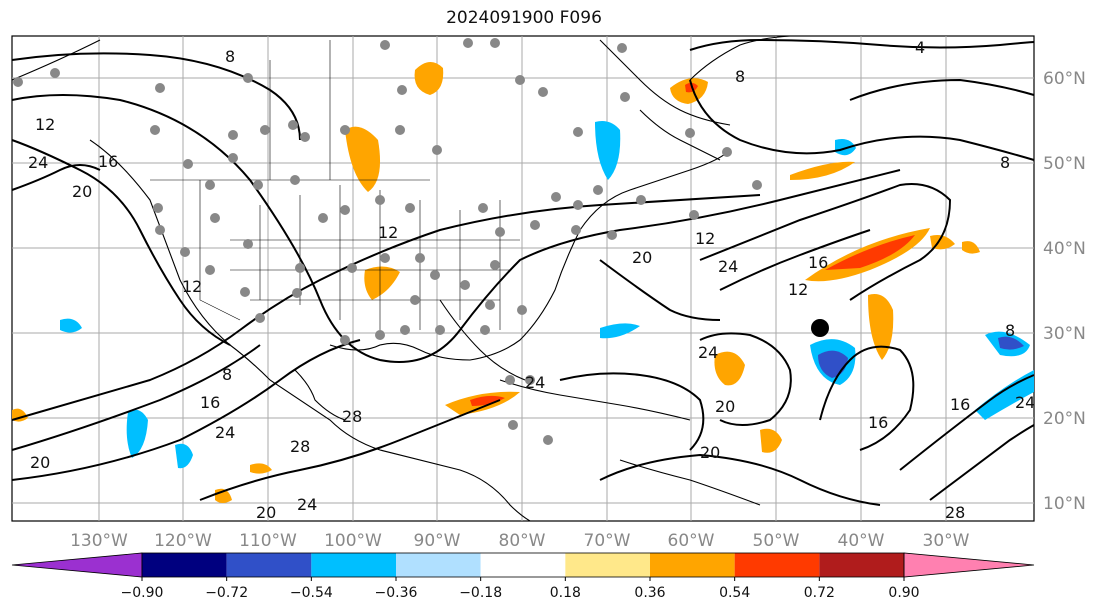 This screenshot has height=615, width=1105. What do you see at coordinates (396, 593) in the screenshot?
I see `colorbar-tick-label: −0.36` at bounding box center [396, 593].